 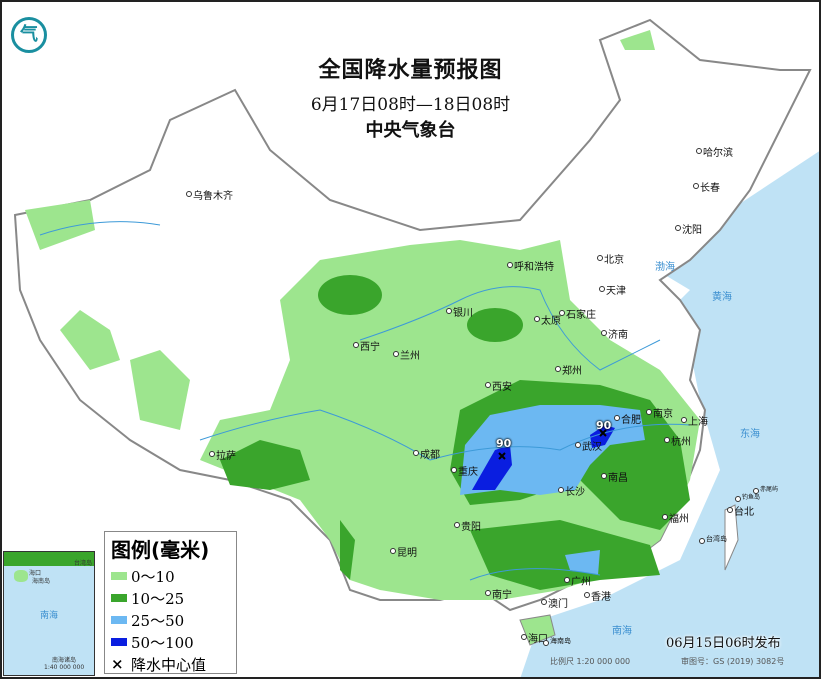 I want to click on city-label: 石家庄, so click(x=577, y=313).